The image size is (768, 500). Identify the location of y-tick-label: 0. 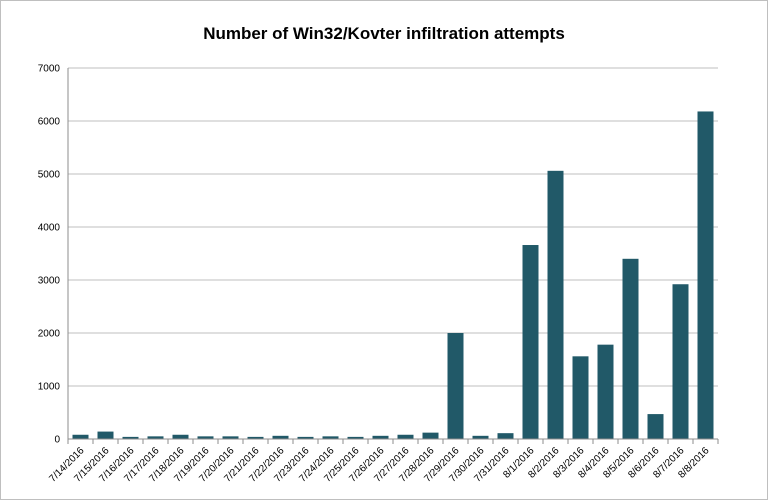
(57, 440).